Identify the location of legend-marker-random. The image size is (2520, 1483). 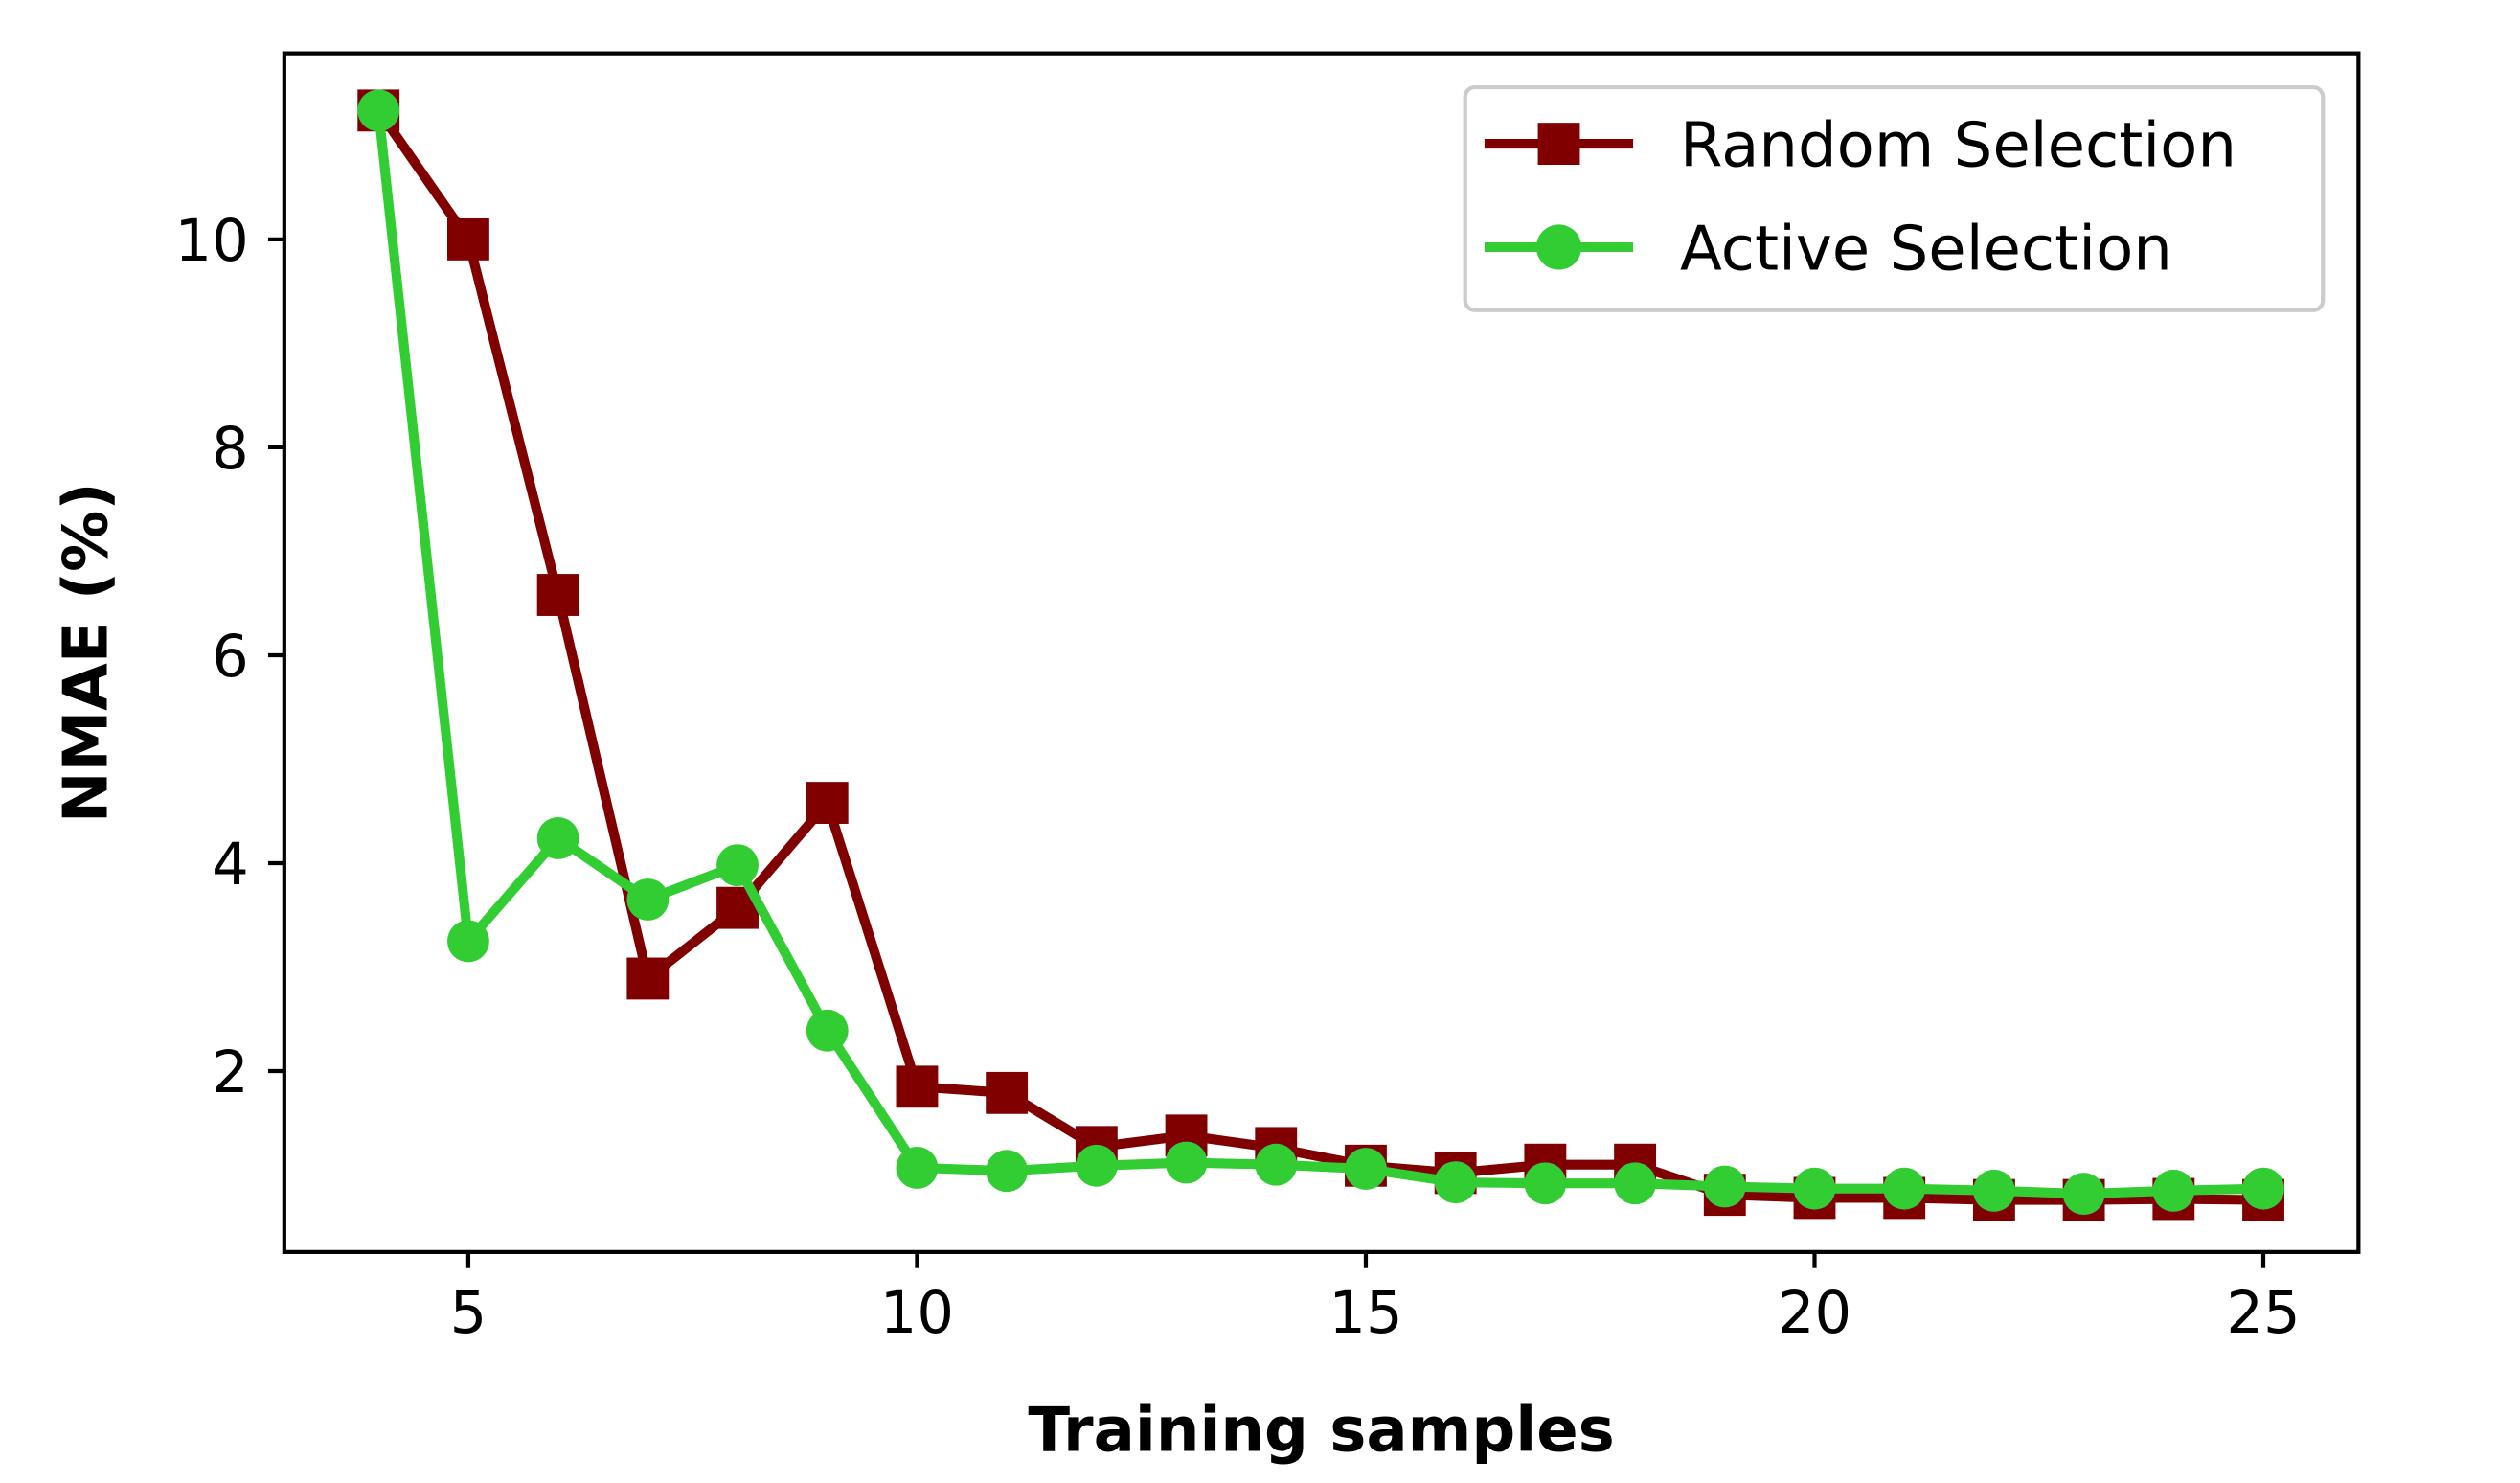
(1559, 144).